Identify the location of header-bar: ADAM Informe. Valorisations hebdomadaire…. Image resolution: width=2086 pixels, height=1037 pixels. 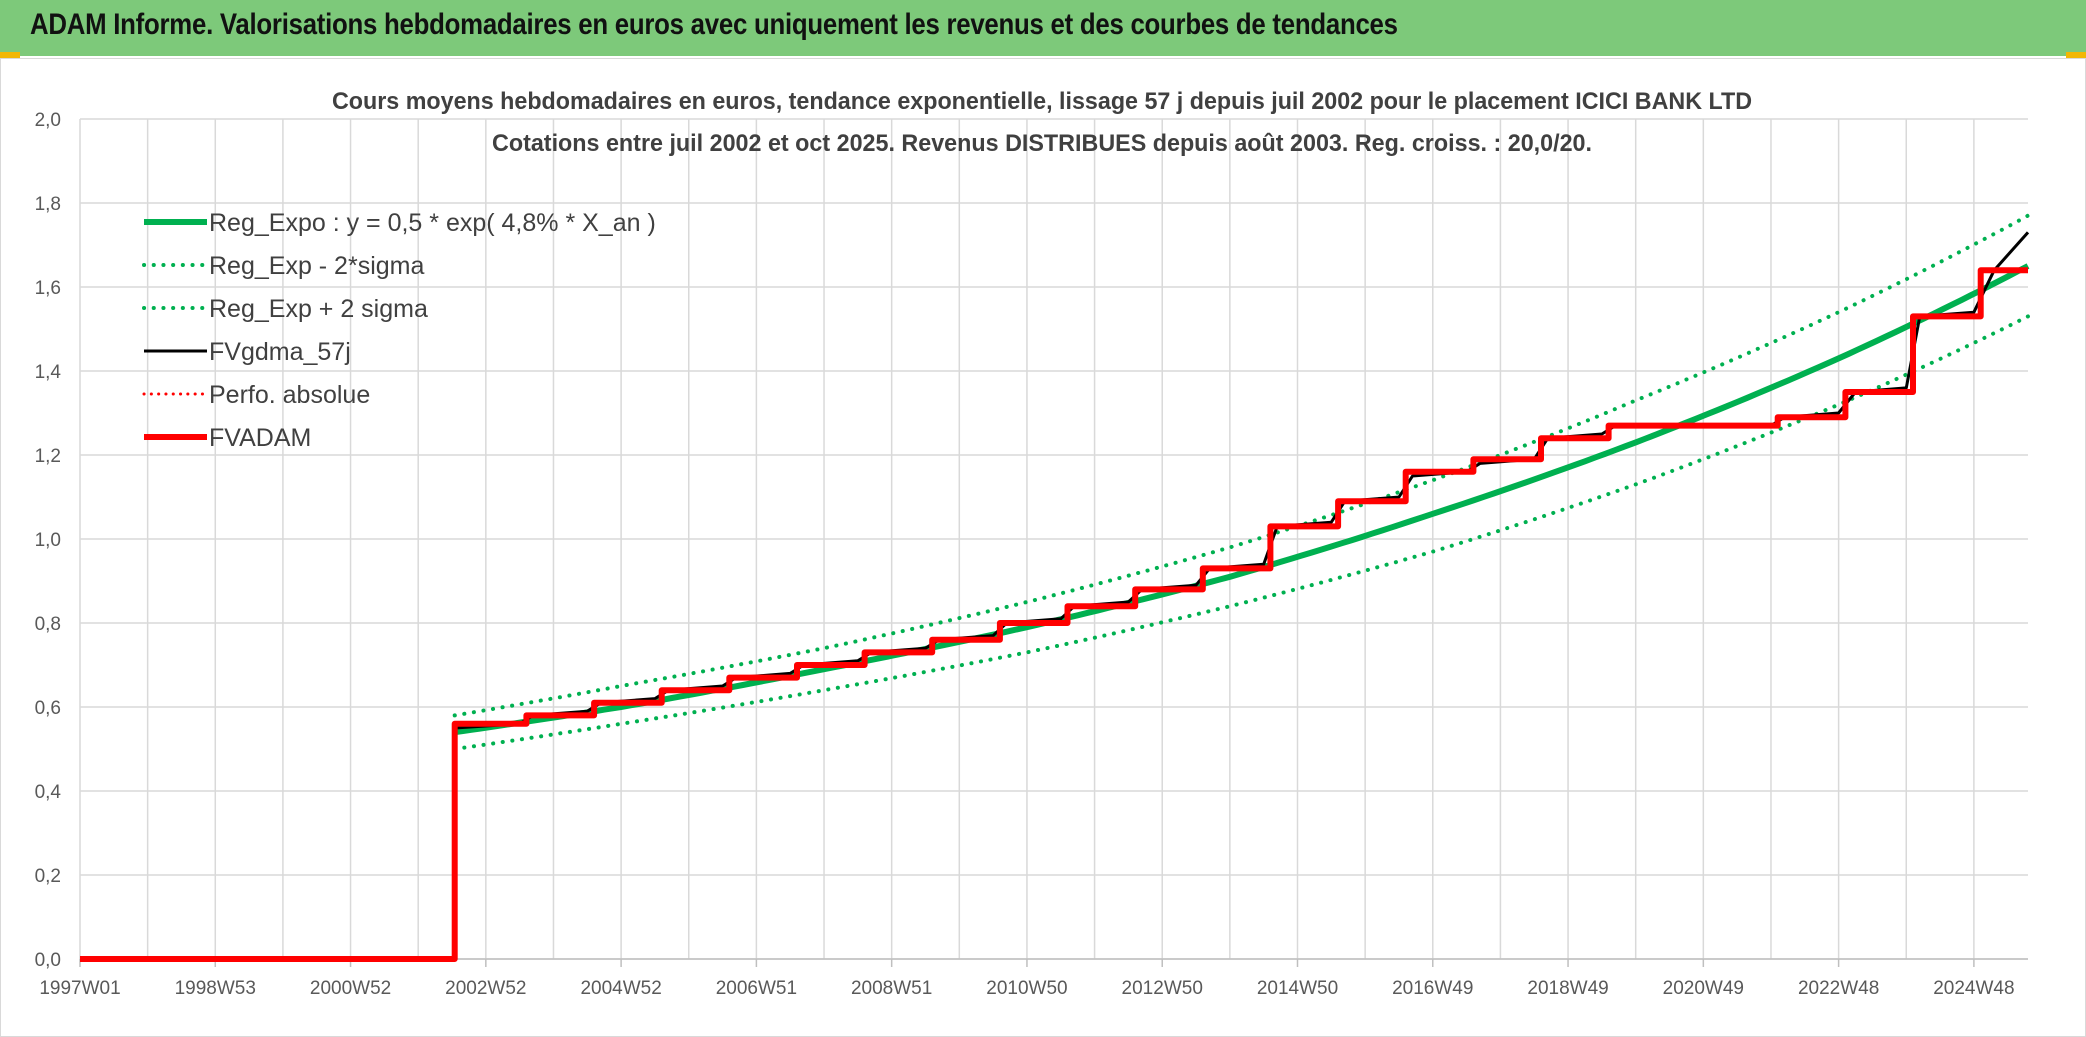
(1043, 29).